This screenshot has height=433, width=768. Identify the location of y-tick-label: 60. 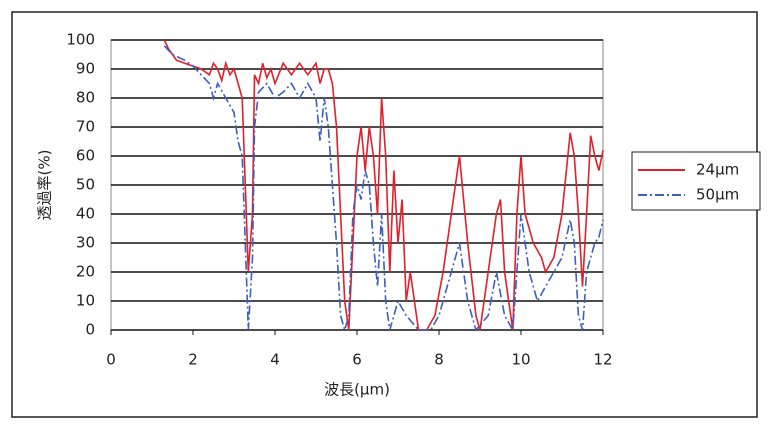
(85, 156).